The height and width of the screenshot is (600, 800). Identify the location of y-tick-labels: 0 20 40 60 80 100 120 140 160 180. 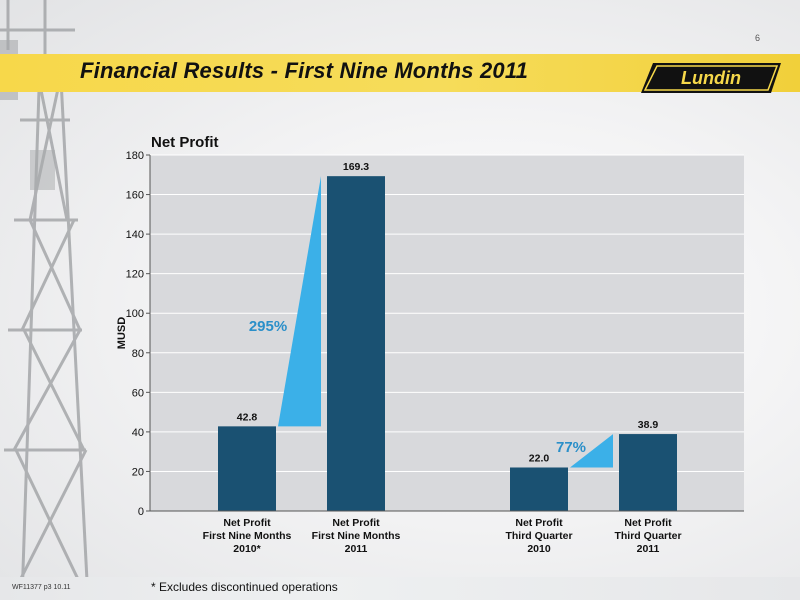
(135, 334).